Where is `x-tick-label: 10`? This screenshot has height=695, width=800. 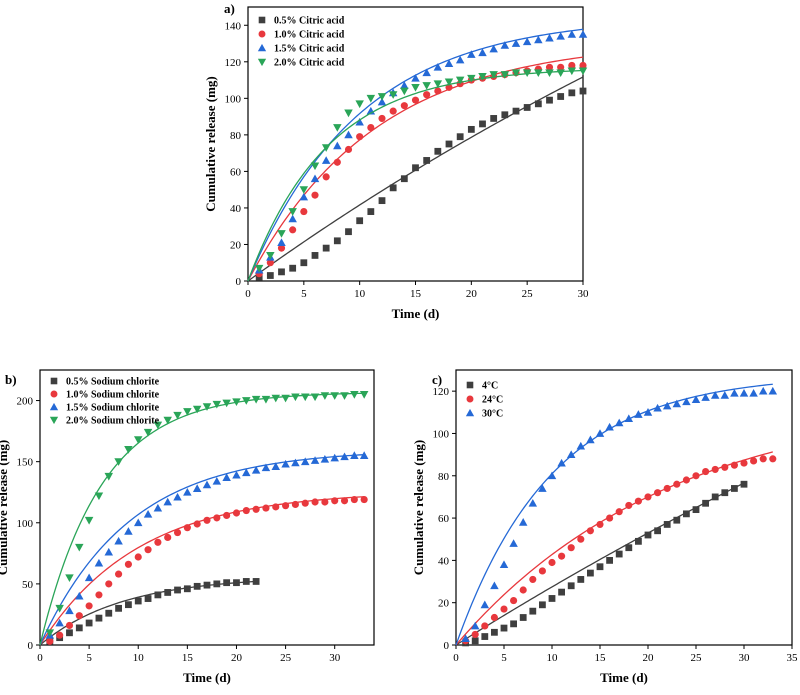
x-tick-label: 10 is located at coordinates (360, 294).